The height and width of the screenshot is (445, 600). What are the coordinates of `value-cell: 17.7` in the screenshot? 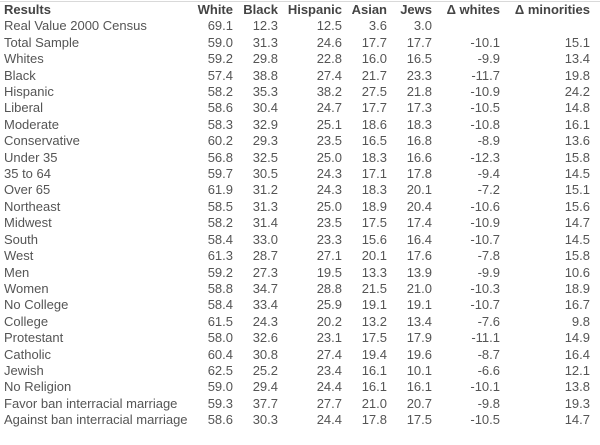 It's located at (374, 42).